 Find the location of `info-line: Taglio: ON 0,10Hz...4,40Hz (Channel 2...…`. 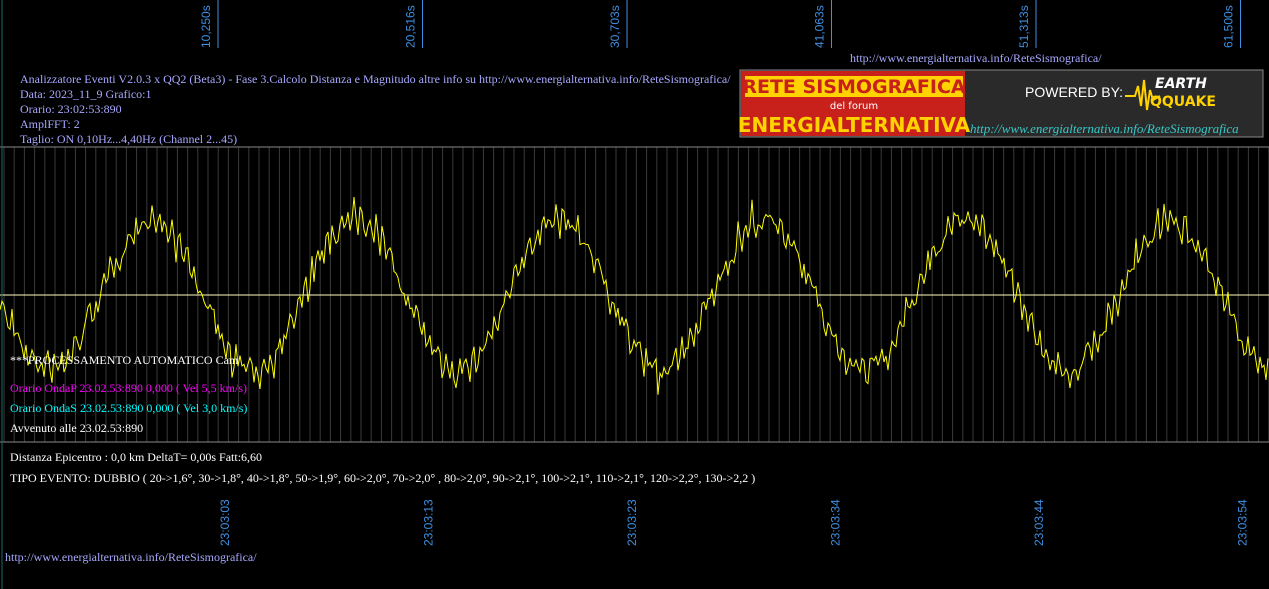

info-line: Taglio: ON 0,10Hz...4,40Hz (Channel 2...… is located at coordinates (128, 139).